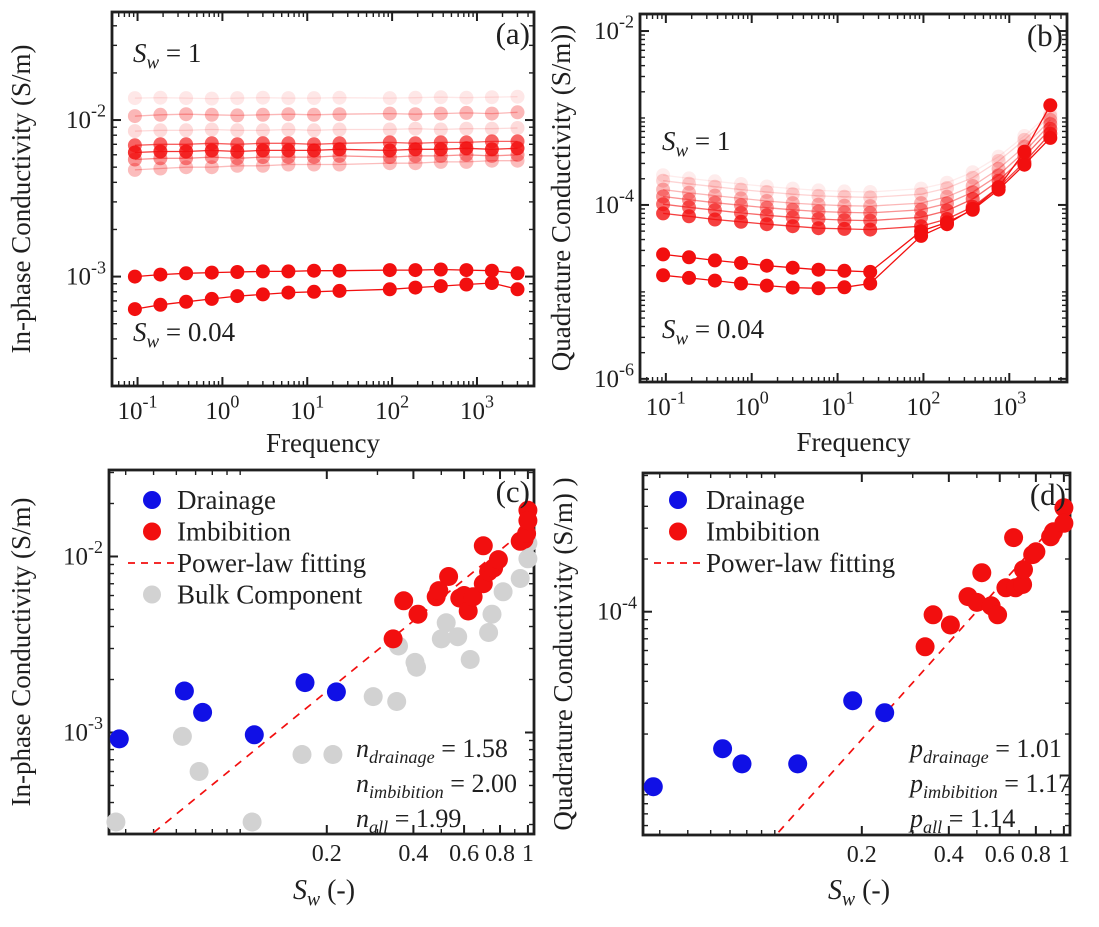 The image size is (1099, 927). What do you see at coordinates (326, 97) in the screenshot?
I see `series-Sw-highest` at bounding box center [326, 97].